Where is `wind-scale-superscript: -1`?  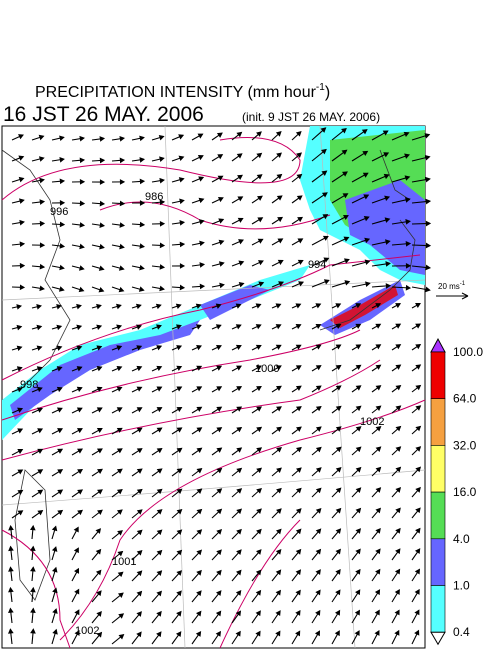
wind-scale-superscript: -1 is located at coordinates (463, 284).